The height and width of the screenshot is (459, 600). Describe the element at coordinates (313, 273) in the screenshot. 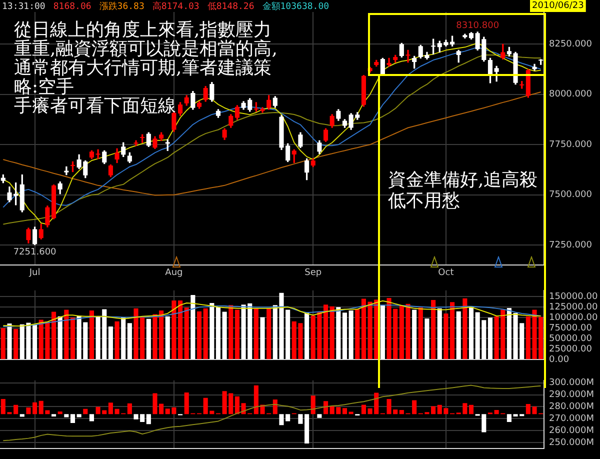

I see `x-tick-label: Sep` at that location.